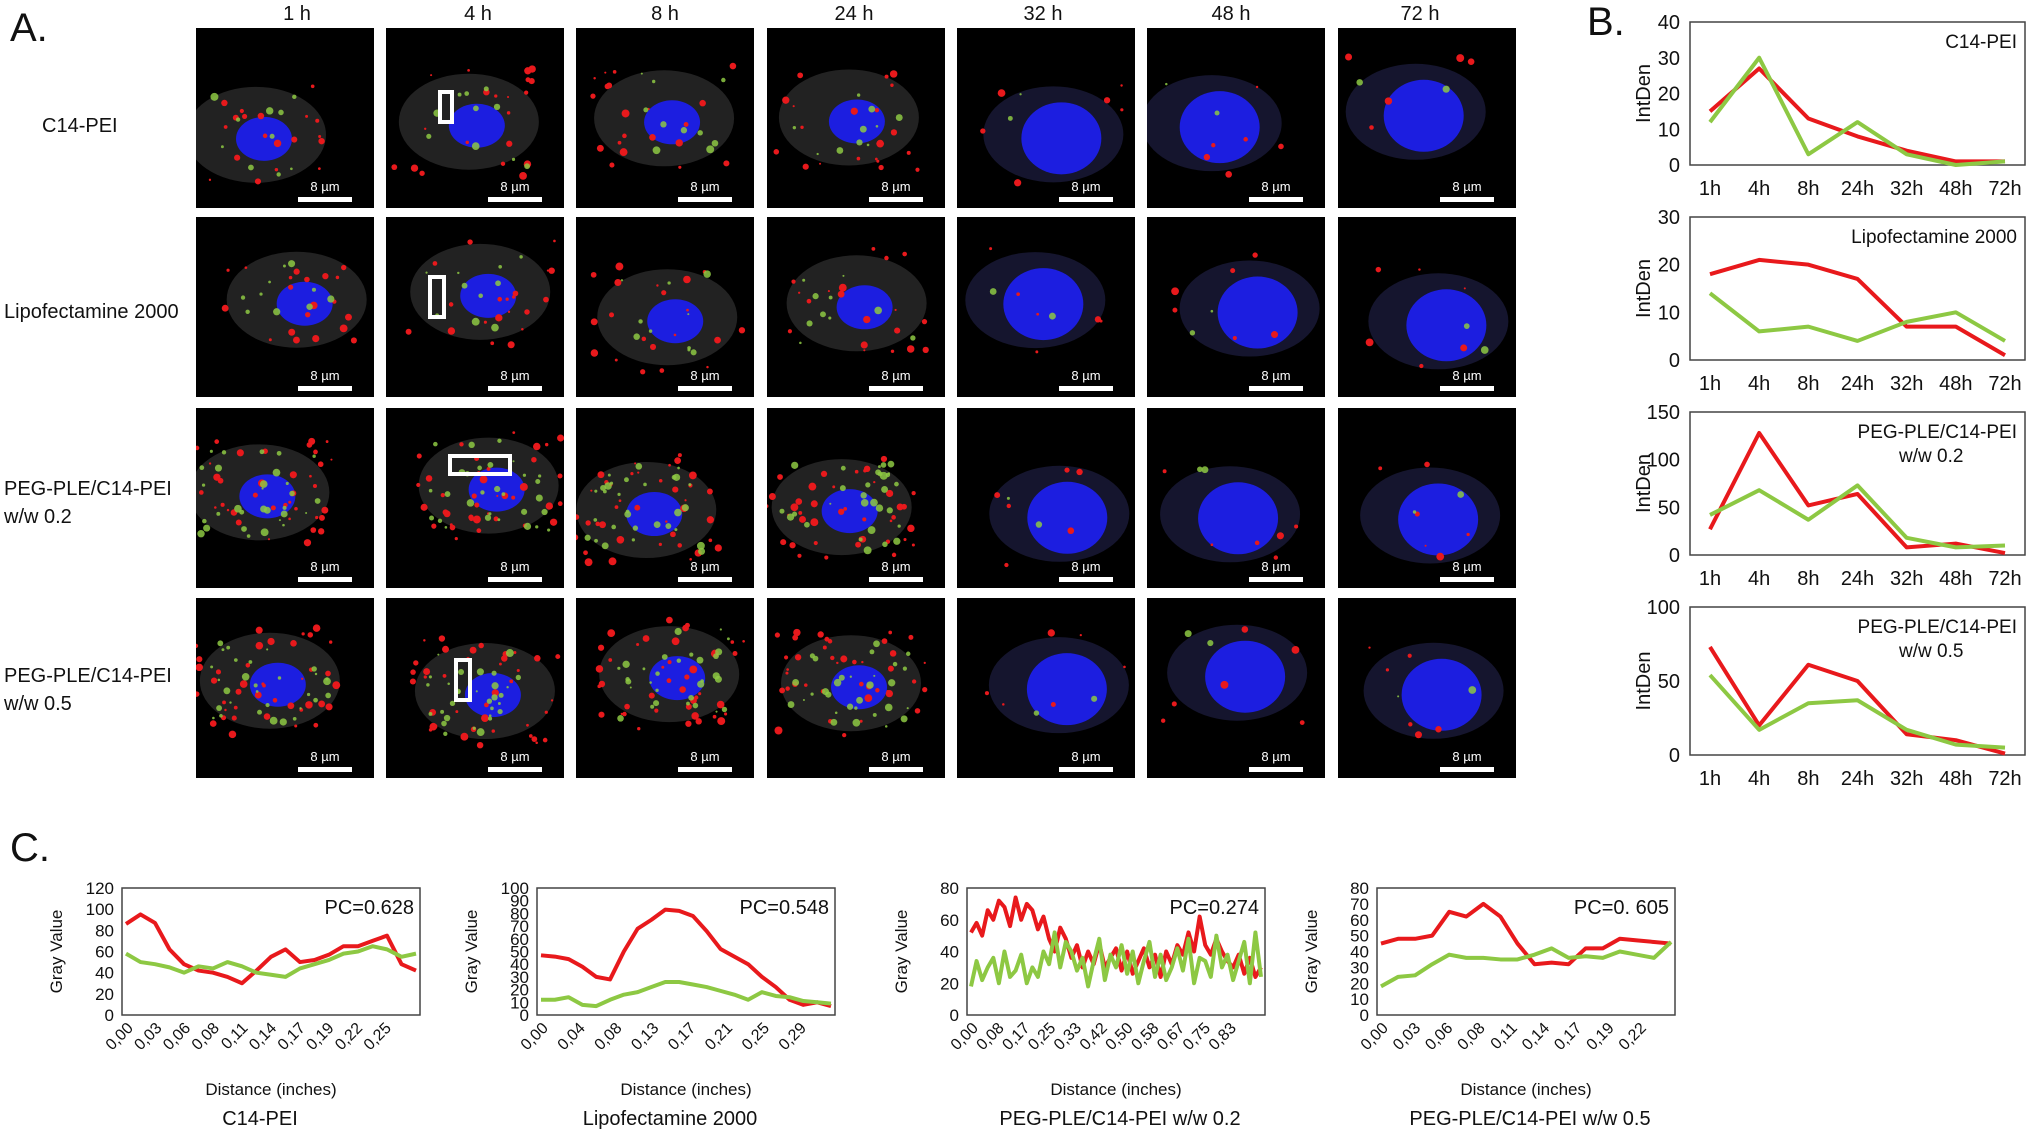 Image resolution: width=2042 pixels, height=1138 pixels. What do you see at coordinates (100, 888) in the screenshot?
I see `y-tick-label: 120` at bounding box center [100, 888].